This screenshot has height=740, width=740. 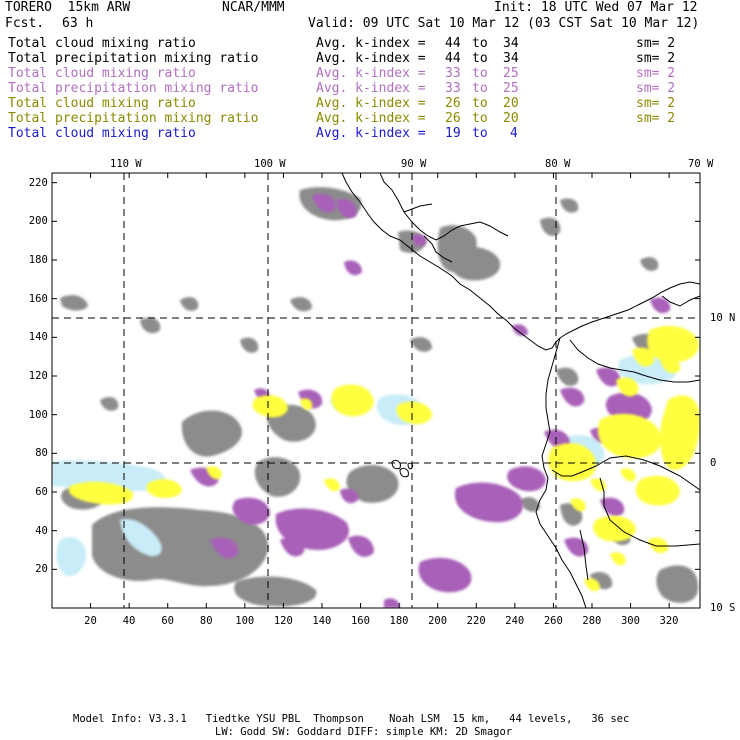 I want to click on x-tick-label: 220, so click(x=476, y=621).